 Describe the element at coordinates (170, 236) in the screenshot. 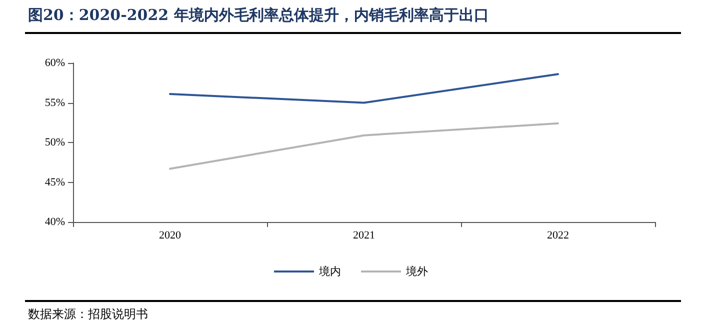

I see `x-tick-label: 2020` at that location.